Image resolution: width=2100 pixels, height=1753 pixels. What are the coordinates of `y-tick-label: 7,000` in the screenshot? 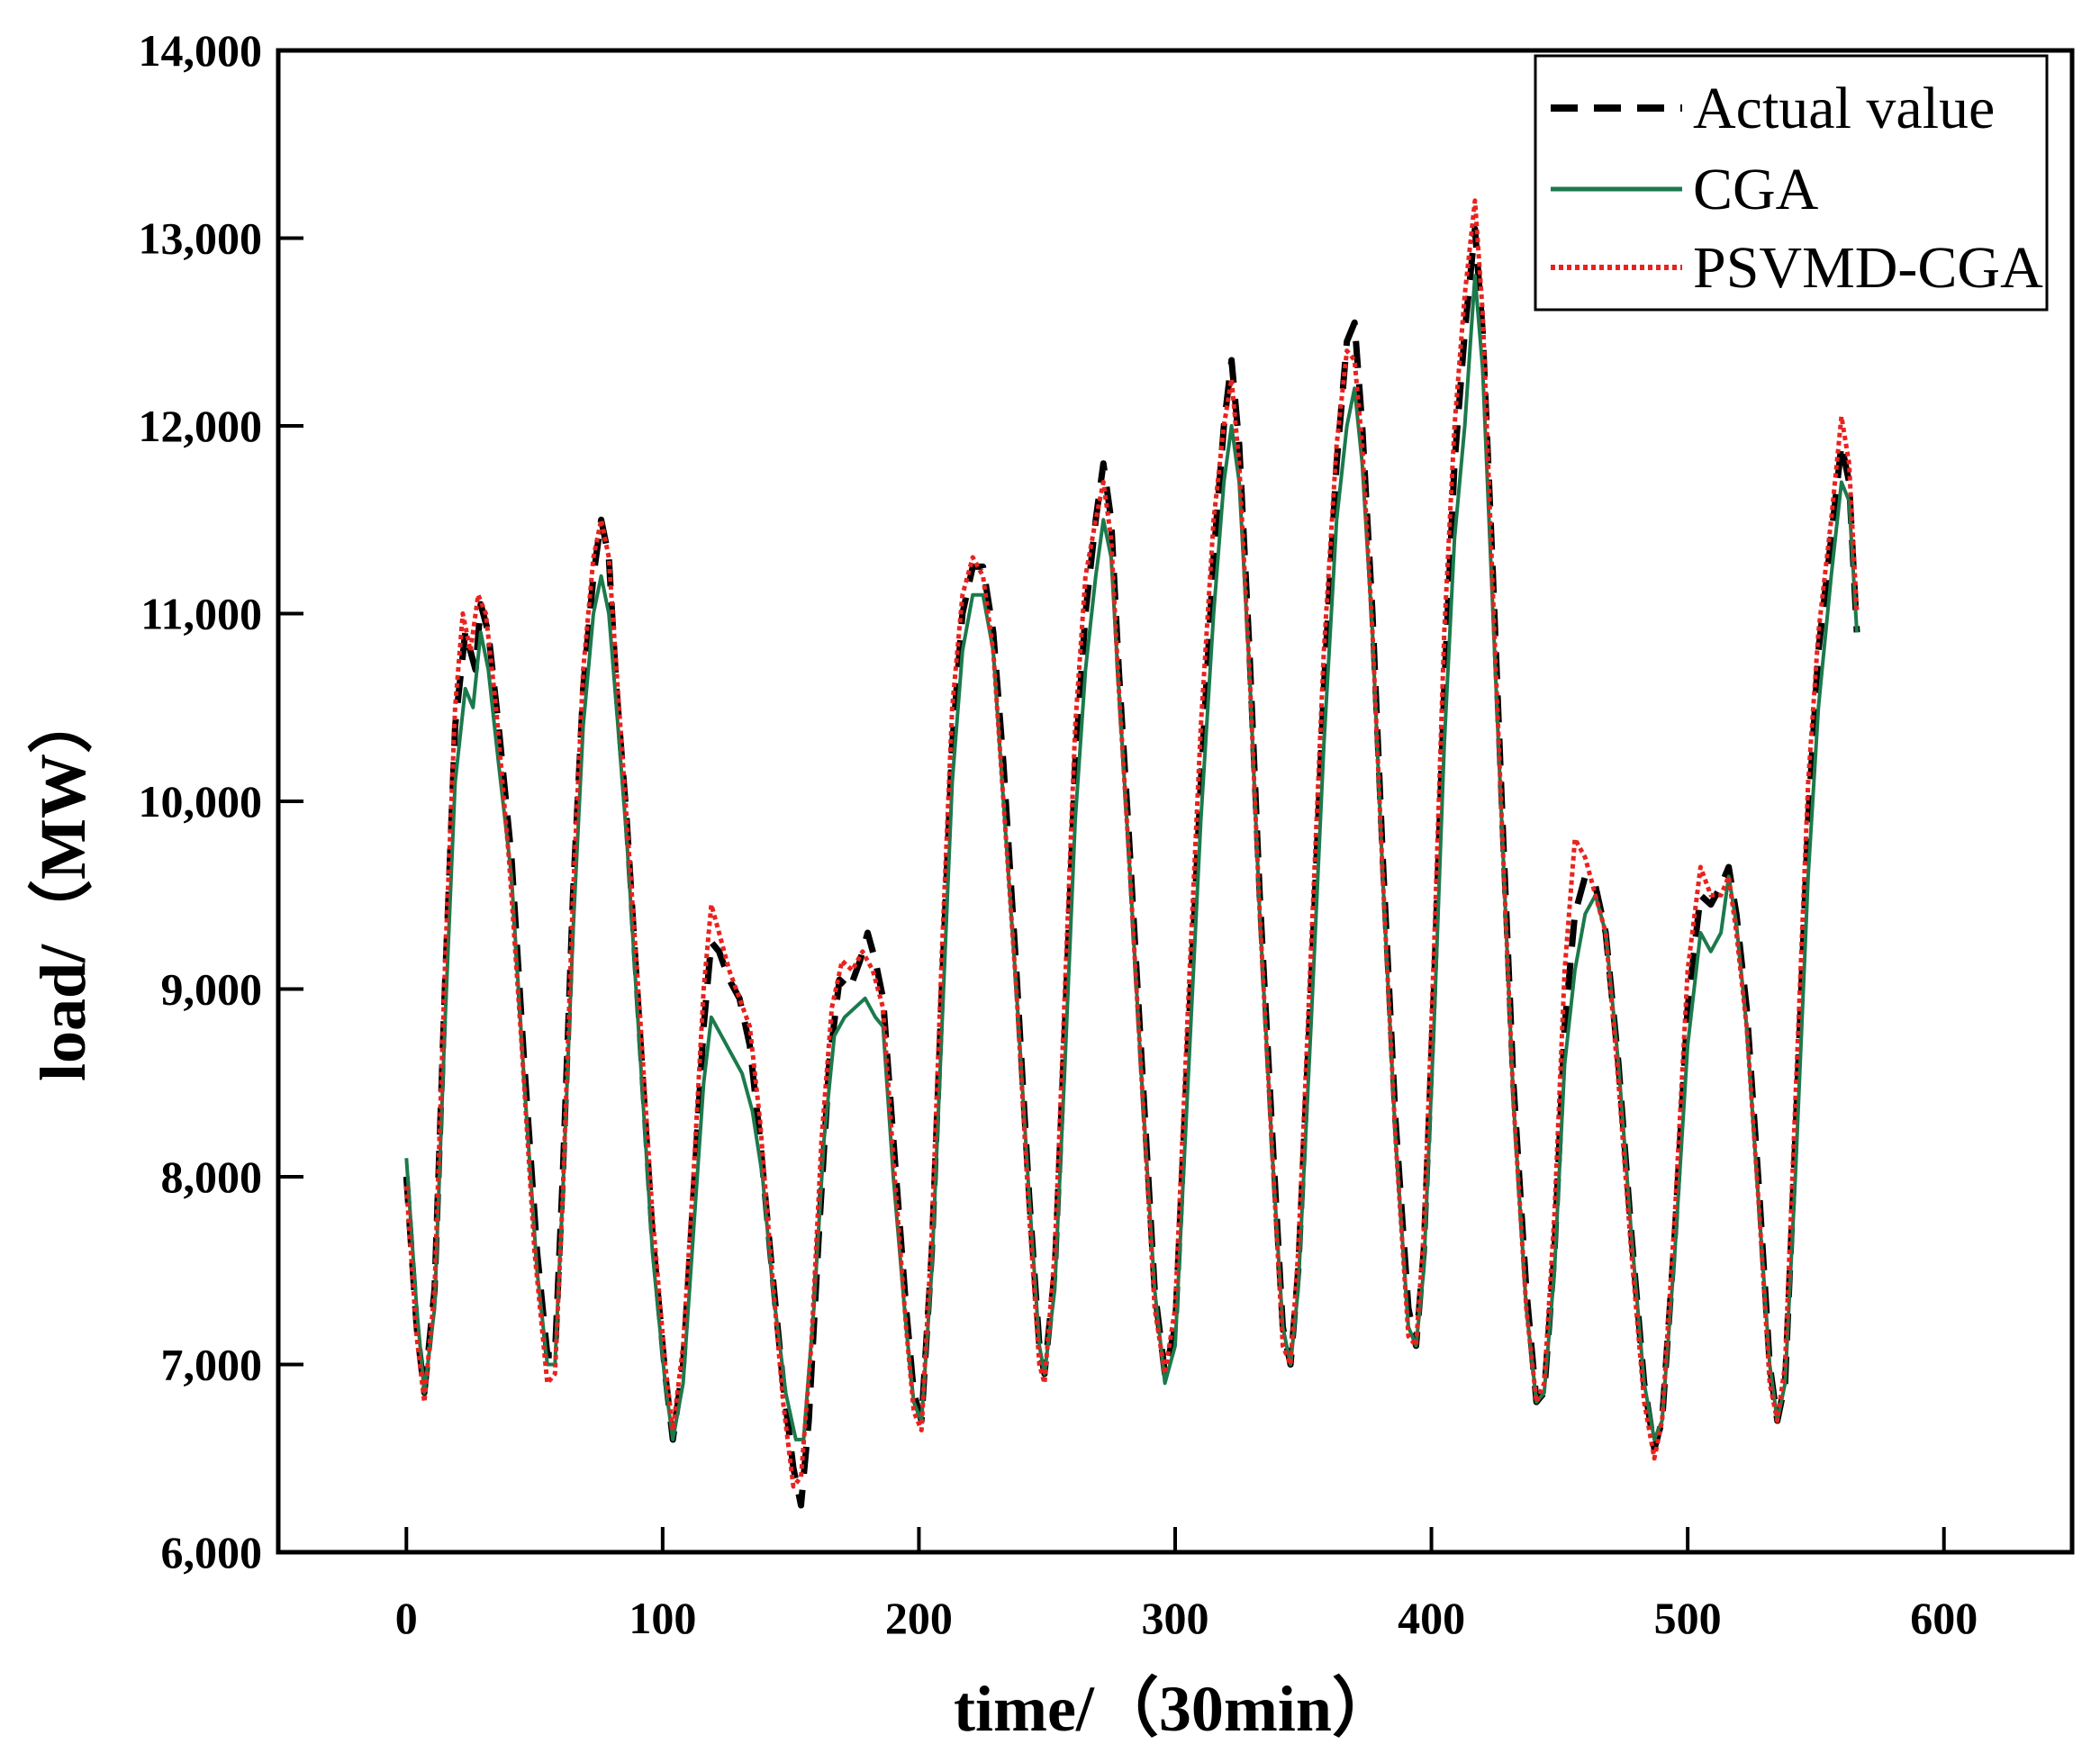 It's located at (212, 1365).